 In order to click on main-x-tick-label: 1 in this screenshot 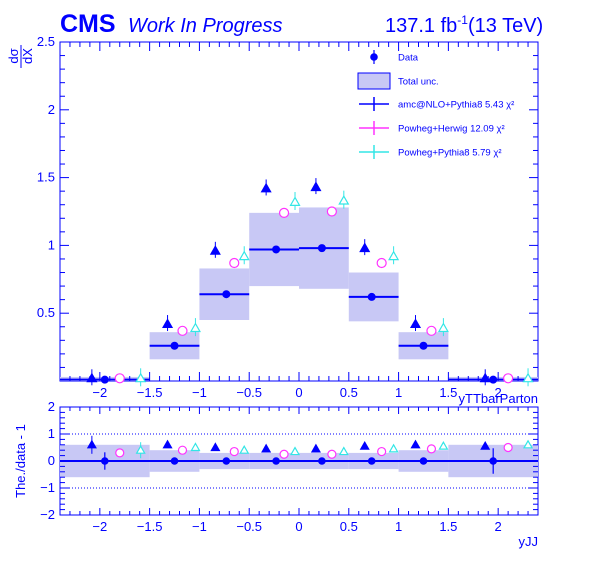, I will do `click(398, 392)`.